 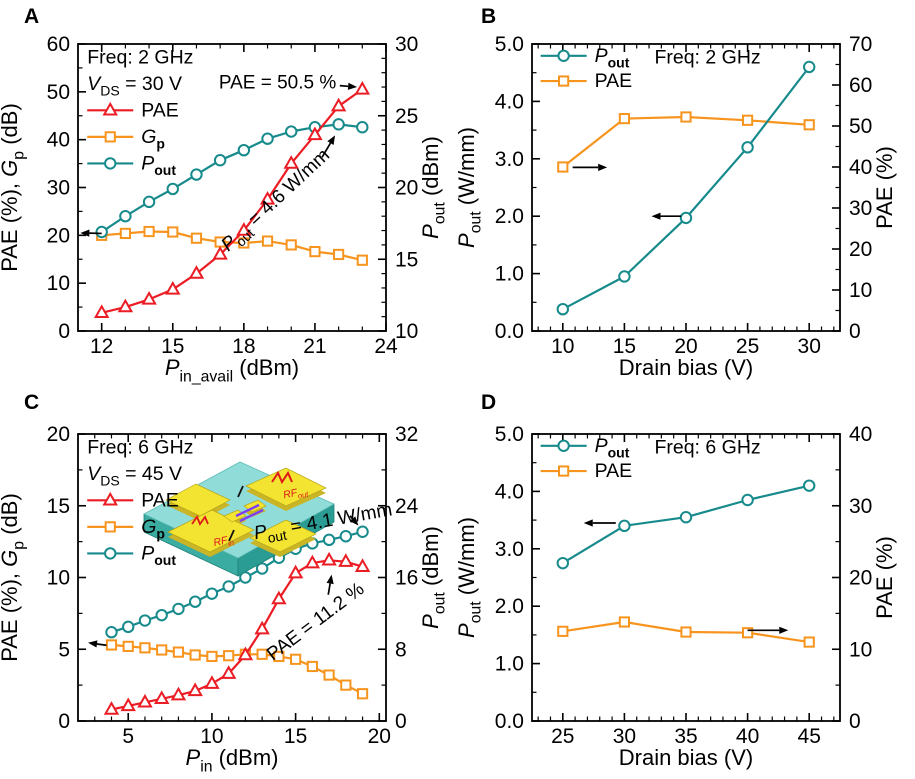 I want to click on svg-text: RFin, so click(x=223, y=542).